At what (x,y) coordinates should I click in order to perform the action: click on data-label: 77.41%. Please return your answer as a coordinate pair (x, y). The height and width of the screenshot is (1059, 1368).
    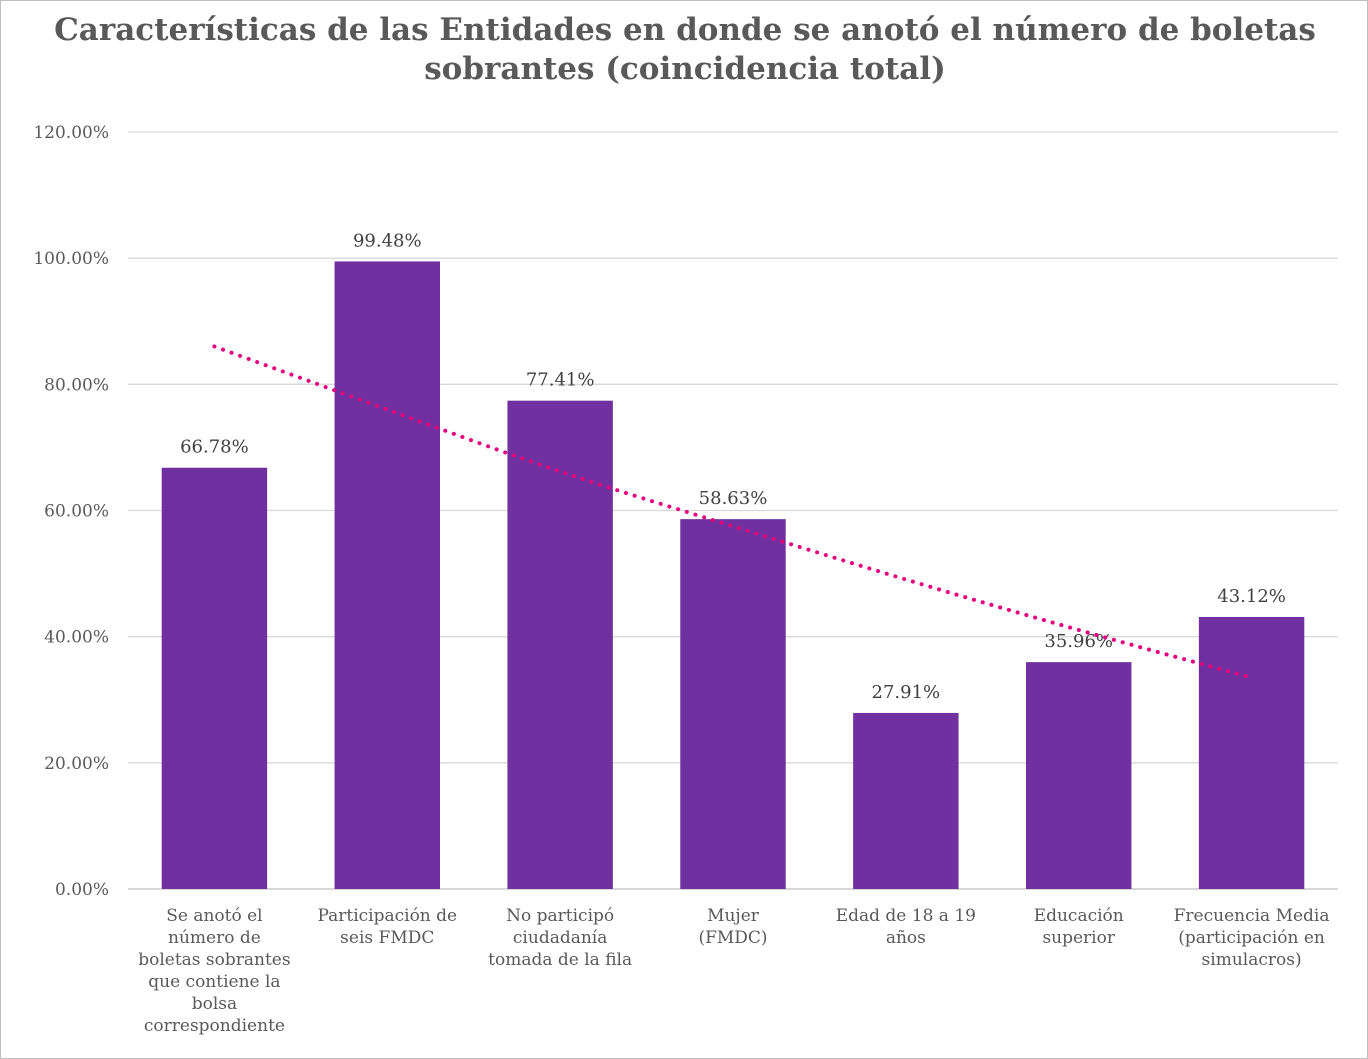
    Looking at the image, I should click on (560, 380).